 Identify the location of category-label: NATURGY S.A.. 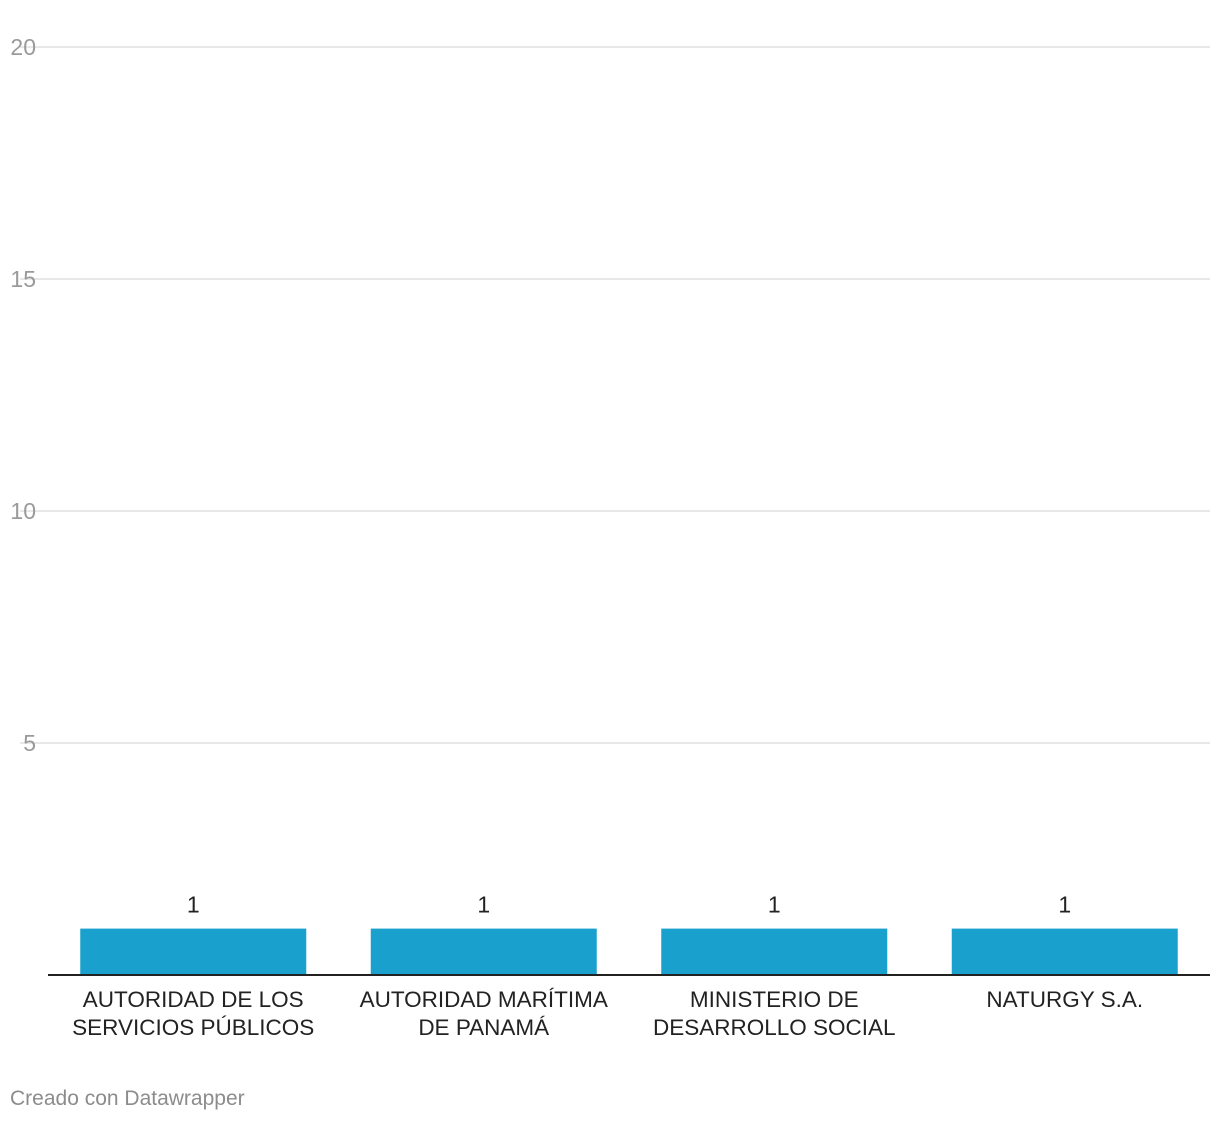
(1064, 999).